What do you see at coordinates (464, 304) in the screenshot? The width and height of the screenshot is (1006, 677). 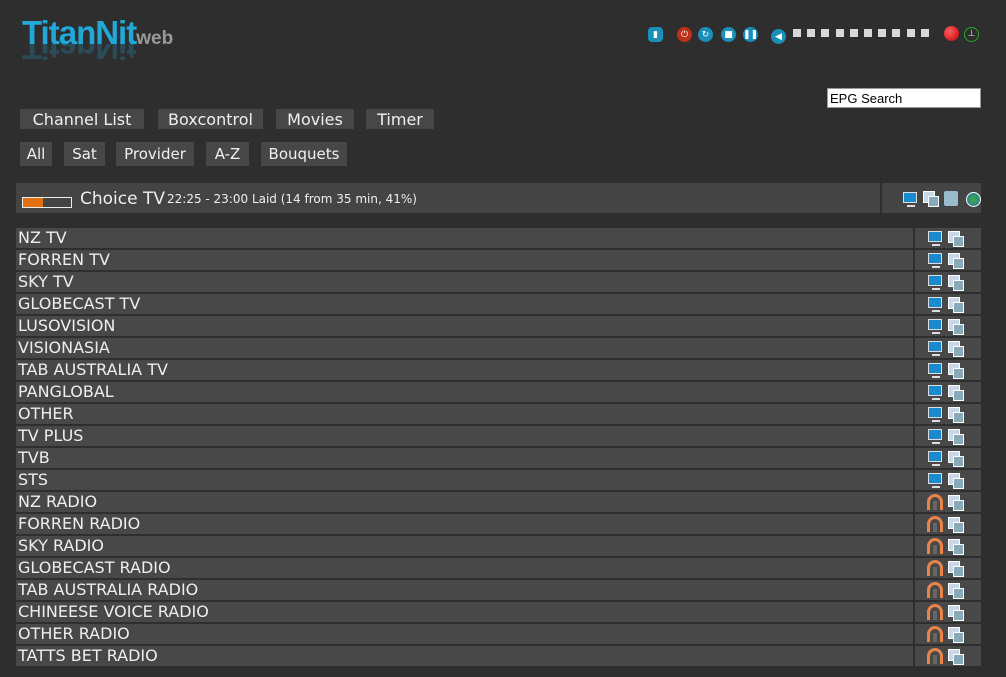 I see `bouquet-row: GLOBECAST TV` at bounding box center [464, 304].